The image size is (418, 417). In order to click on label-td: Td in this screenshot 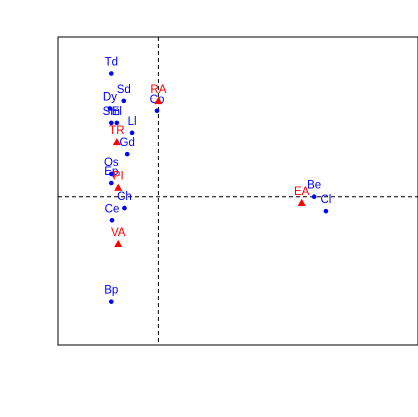, I will do `click(111, 63)`.